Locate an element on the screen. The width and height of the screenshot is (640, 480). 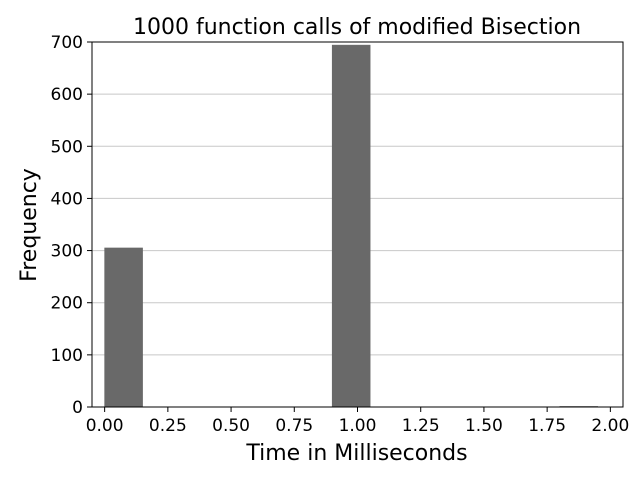
x-tick-label: 0.00 is located at coordinates (105, 426).